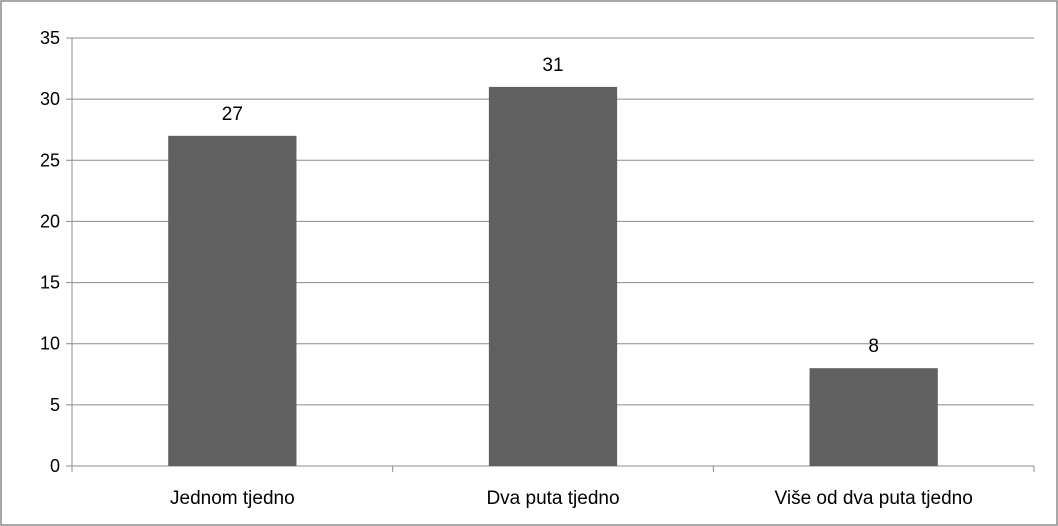  What do you see at coordinates (55, 405) in the screenshot?
I see `y-tick-label: 5` at bounding box center [55, 405].